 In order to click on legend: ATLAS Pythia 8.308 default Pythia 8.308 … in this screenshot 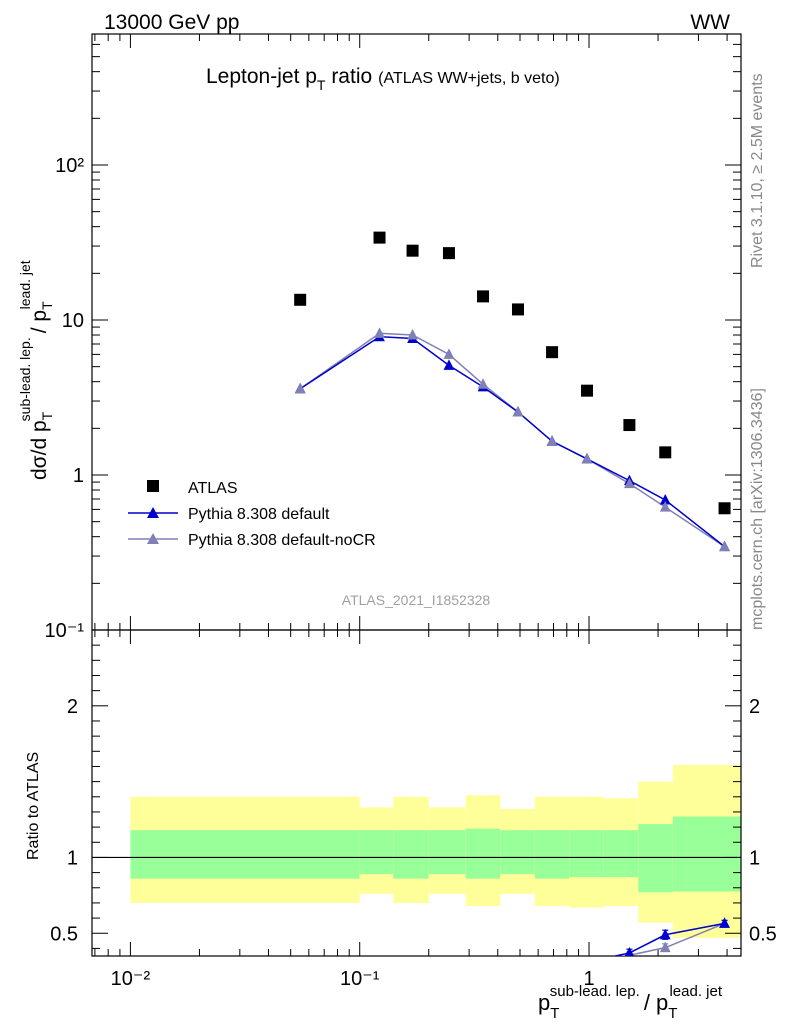, I will do `click(252, 514)`.